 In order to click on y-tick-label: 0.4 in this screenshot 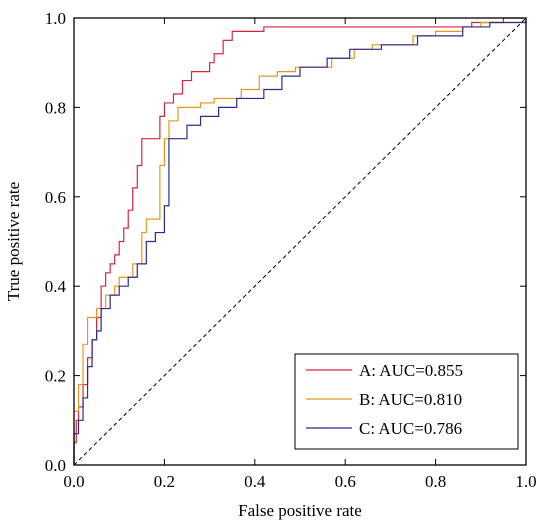, I will do `click(56, 286)`.